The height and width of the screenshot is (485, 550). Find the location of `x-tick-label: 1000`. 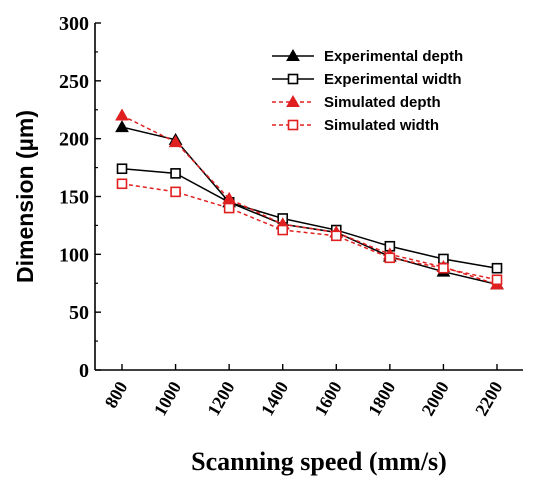

x-tick-label: 1000 is located at coordinates (167, 398).